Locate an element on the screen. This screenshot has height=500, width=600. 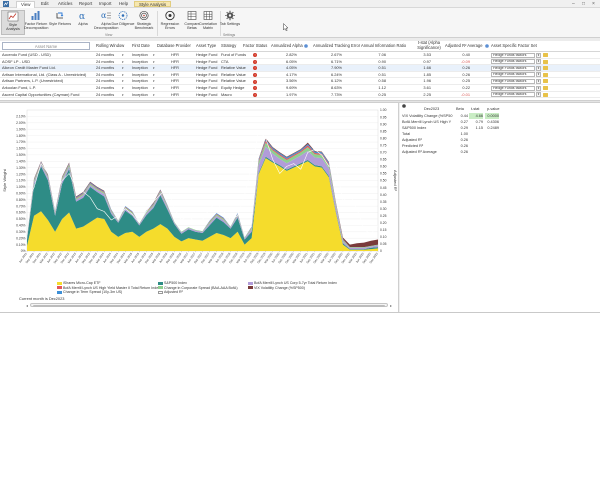
menu-articles: Articles is located at coordinates (65, 3).